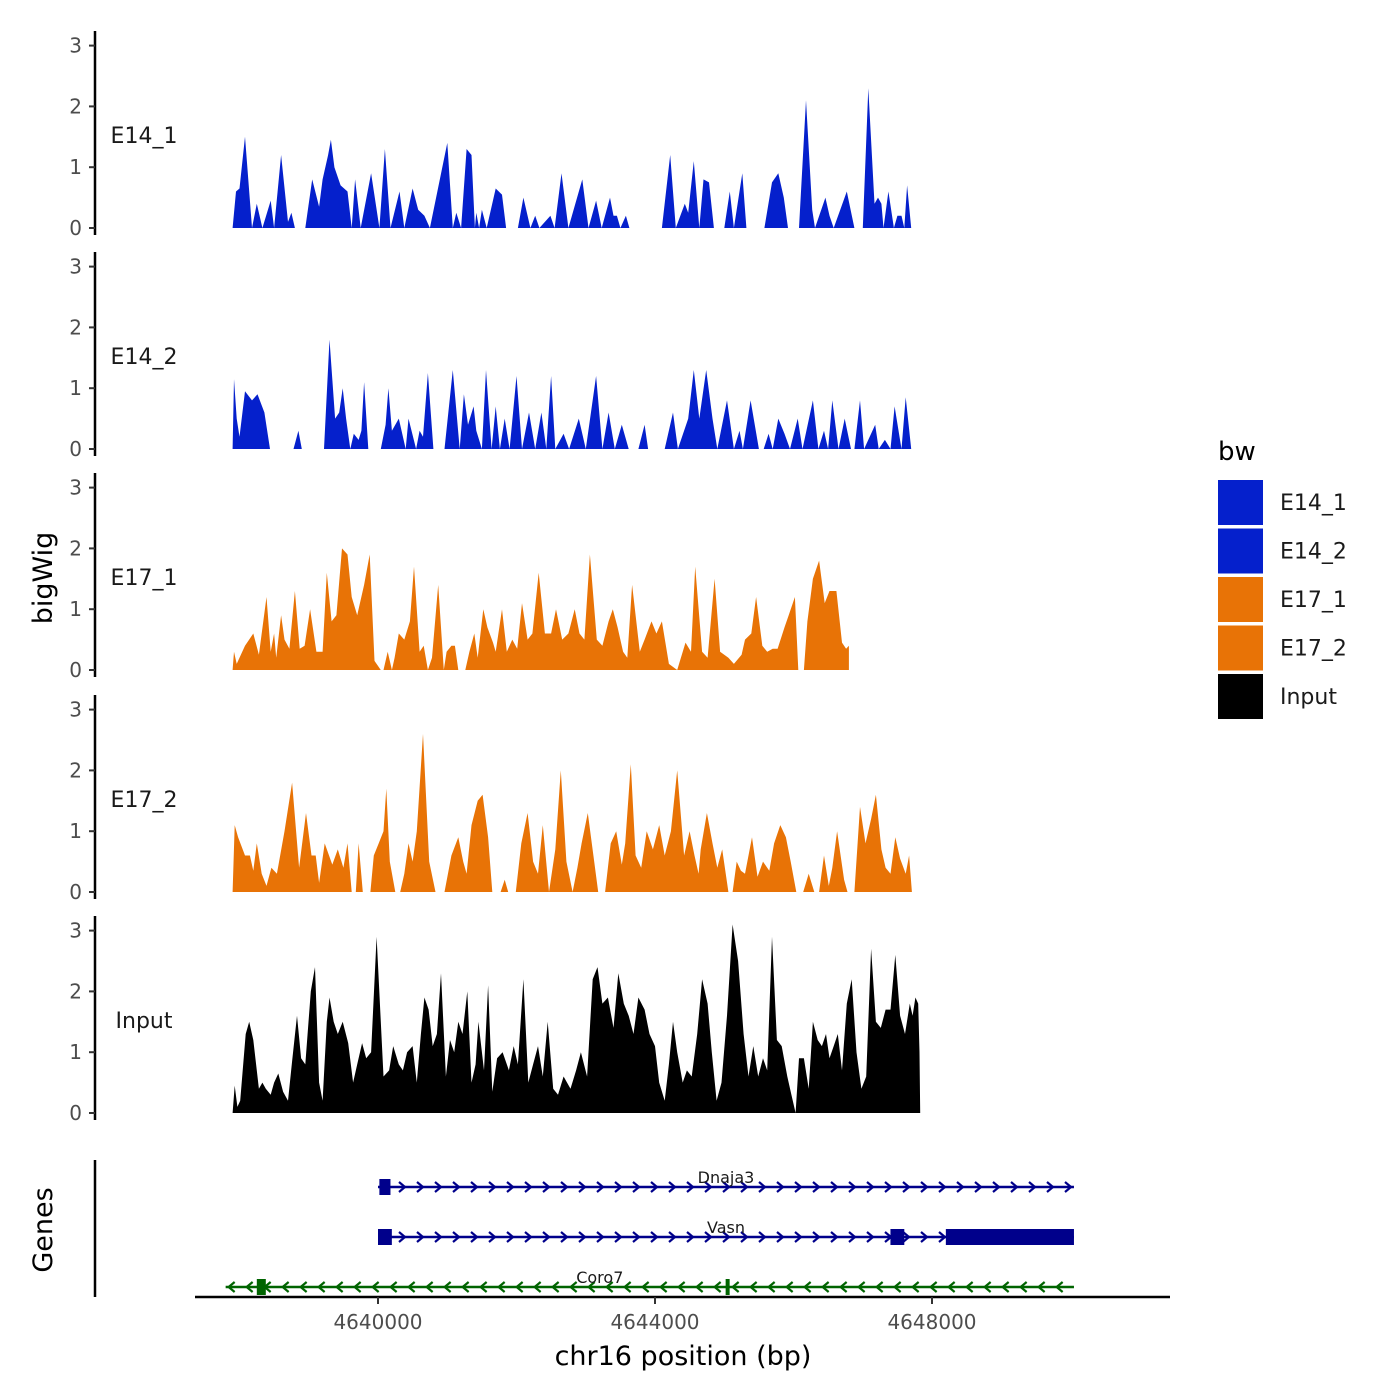 Image resolution: width=1400 pixels, height=1400 pixels. I want to click on legend-item: E14_2, so click(1282, 551).